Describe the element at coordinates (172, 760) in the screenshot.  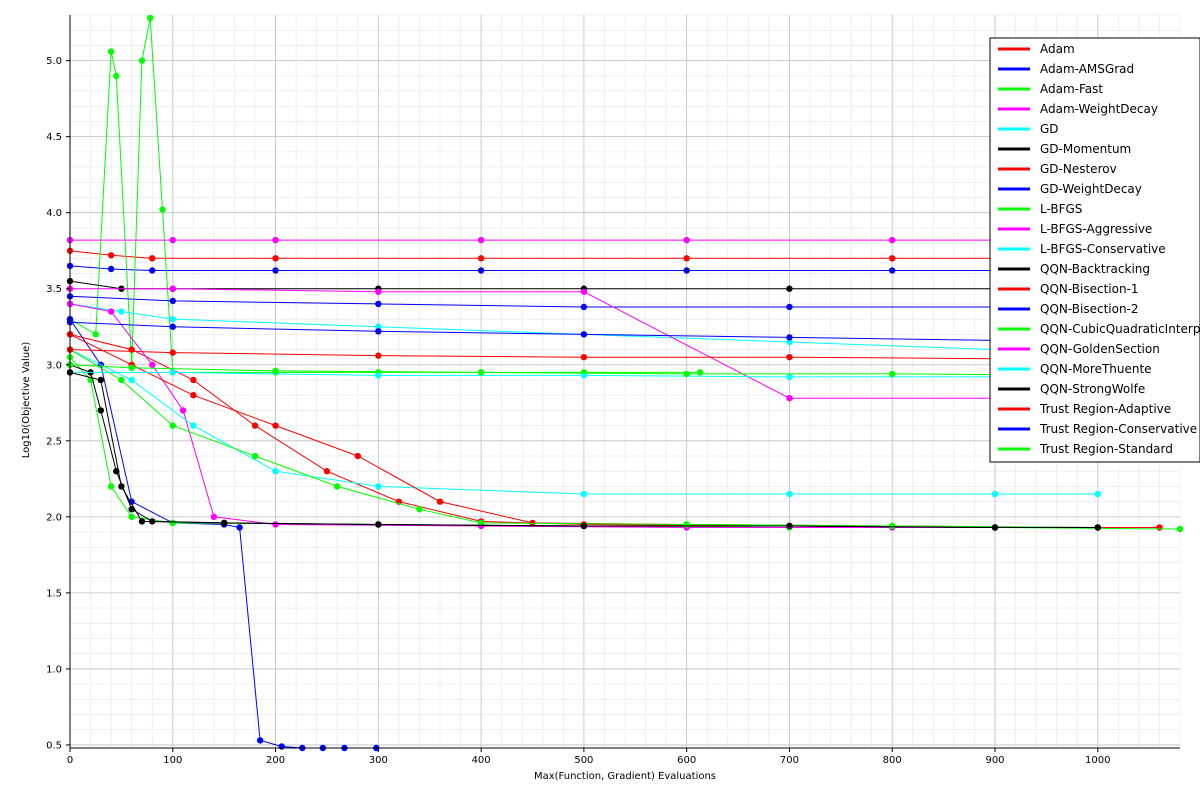
I see `x-tick-label: 100` at that location.